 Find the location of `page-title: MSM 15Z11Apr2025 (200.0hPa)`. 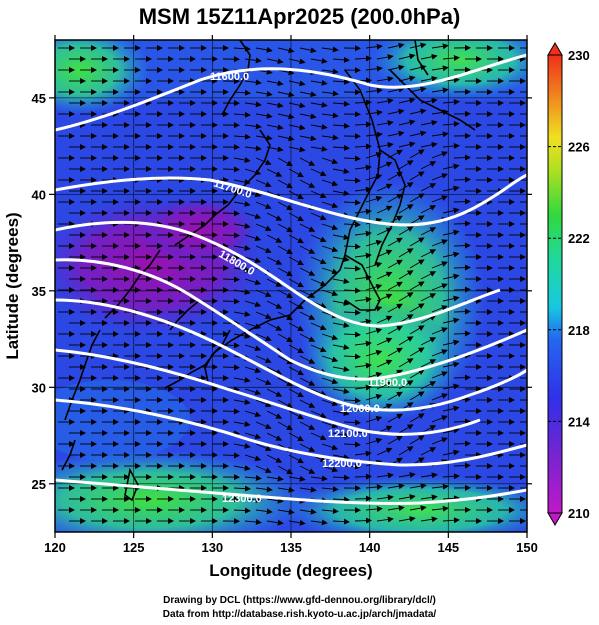

page-title: MSM 15Z11Apr2025 (200.0hPa) is located at coordinates (299, 16).